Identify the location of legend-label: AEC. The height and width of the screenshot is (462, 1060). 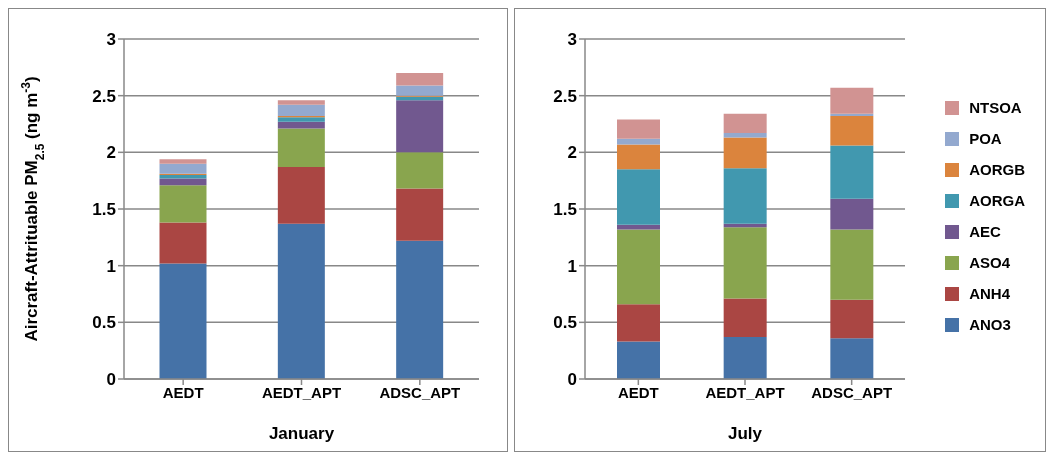
(985, 231).